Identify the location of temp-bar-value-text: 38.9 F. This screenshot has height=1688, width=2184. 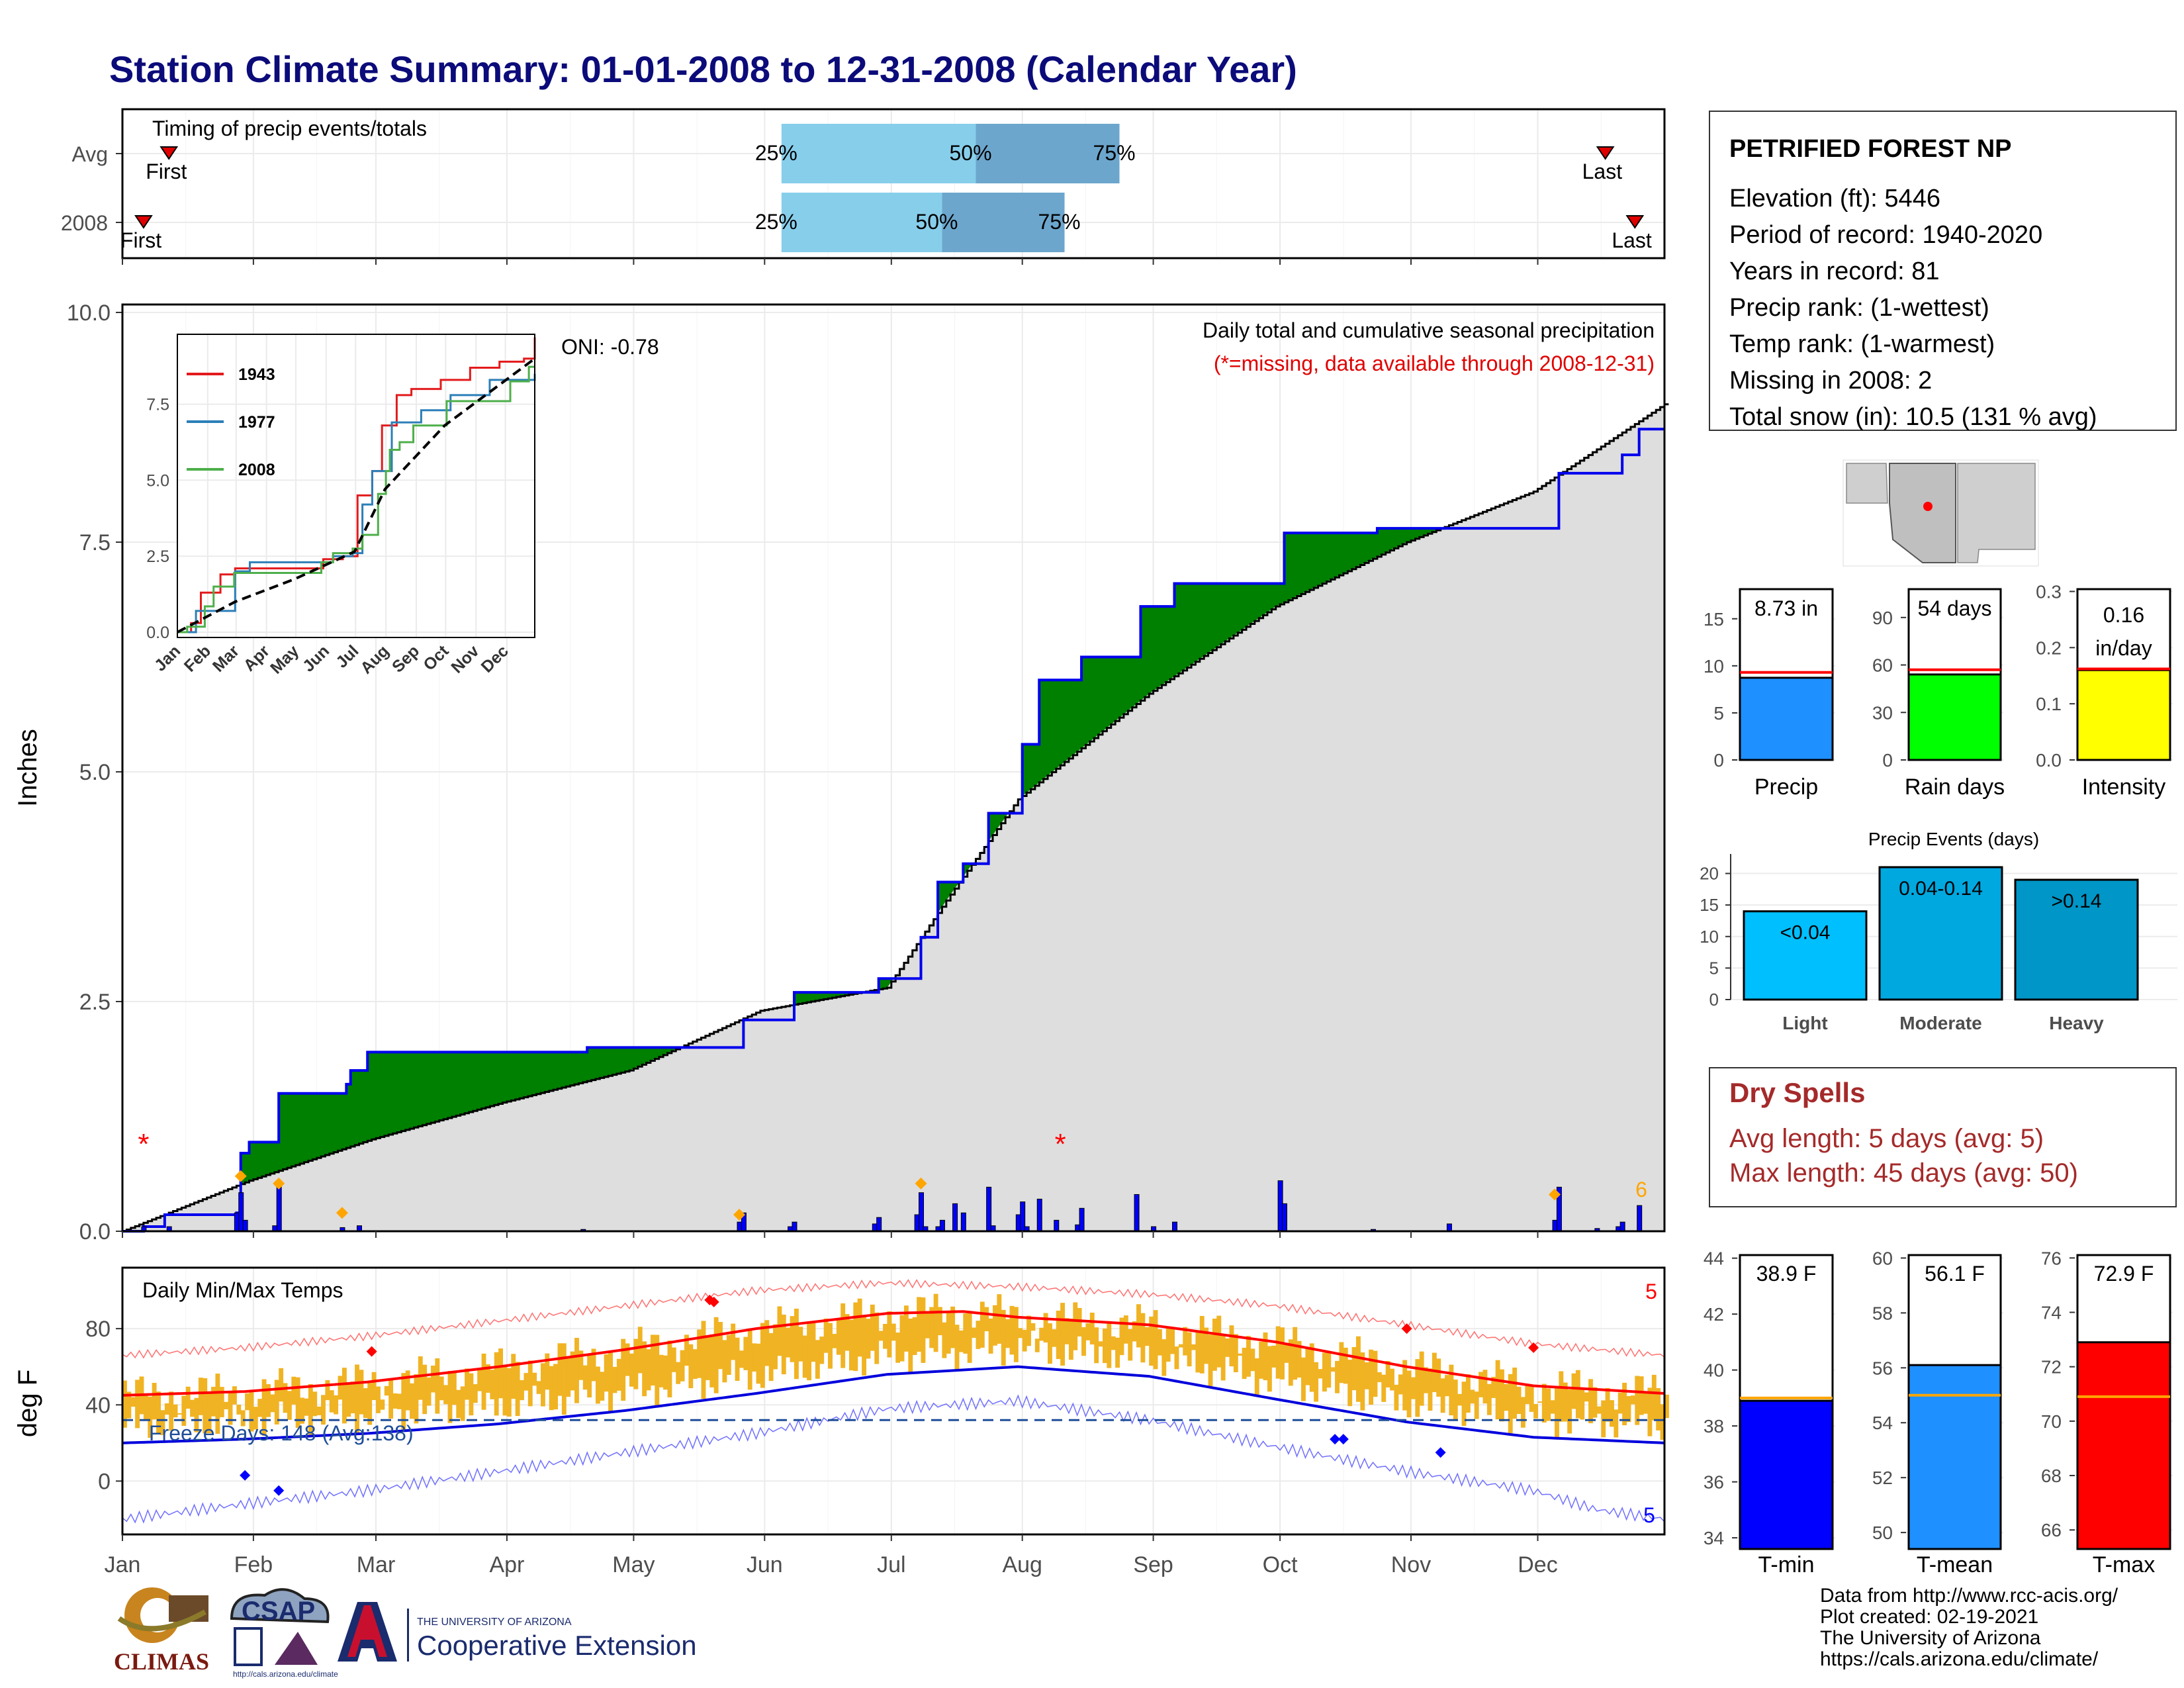
(1786, 1274).